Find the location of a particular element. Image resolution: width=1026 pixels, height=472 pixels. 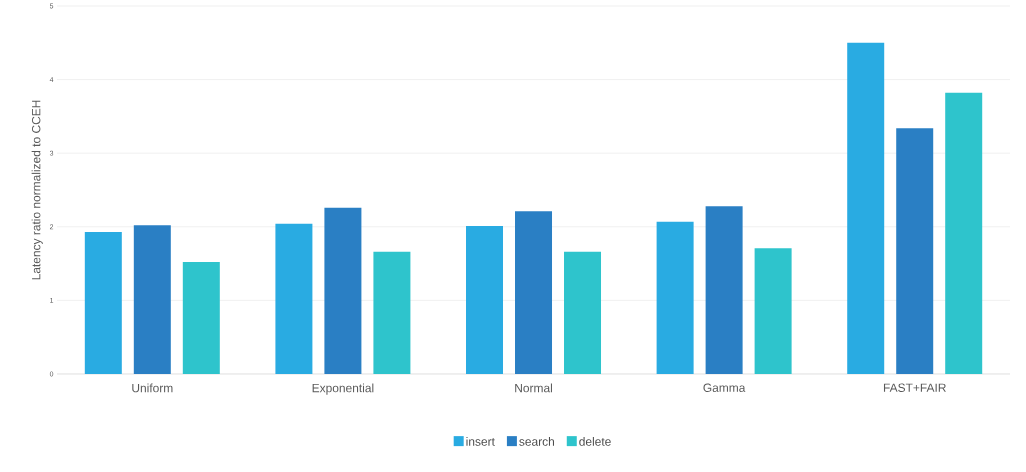

x-tick-label: FAST+FAIR is located at coordinates (914, 387).